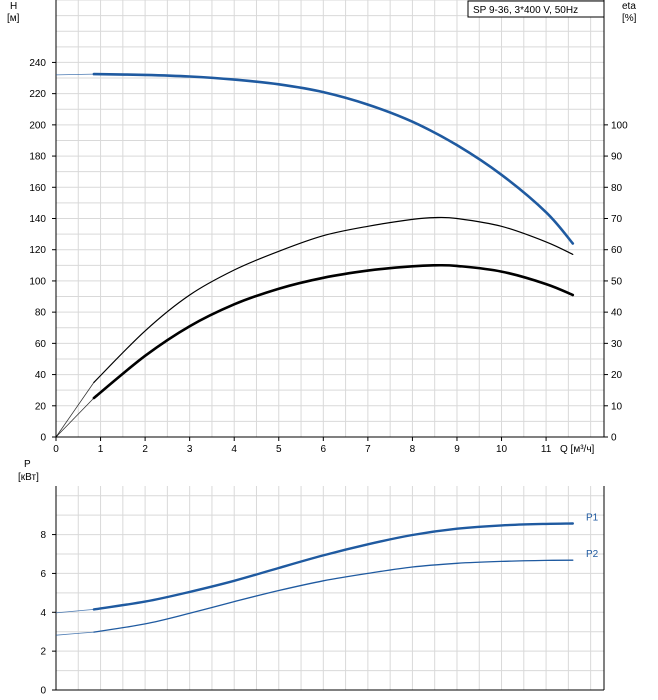 Image resolution: width=658 pixels, height=700 pixels. I want to click on h-tick-label: 0, so click(43, 438).